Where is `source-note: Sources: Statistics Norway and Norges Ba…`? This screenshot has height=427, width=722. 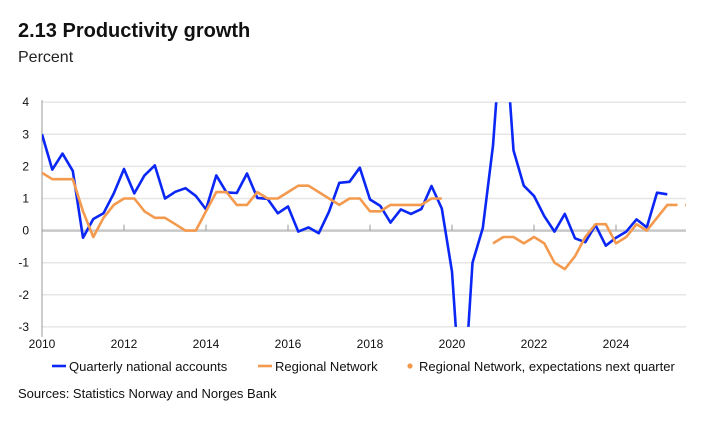
source-note: Sources: Statistics Norway and Norges Ba… is located at coordinates (147, 393).